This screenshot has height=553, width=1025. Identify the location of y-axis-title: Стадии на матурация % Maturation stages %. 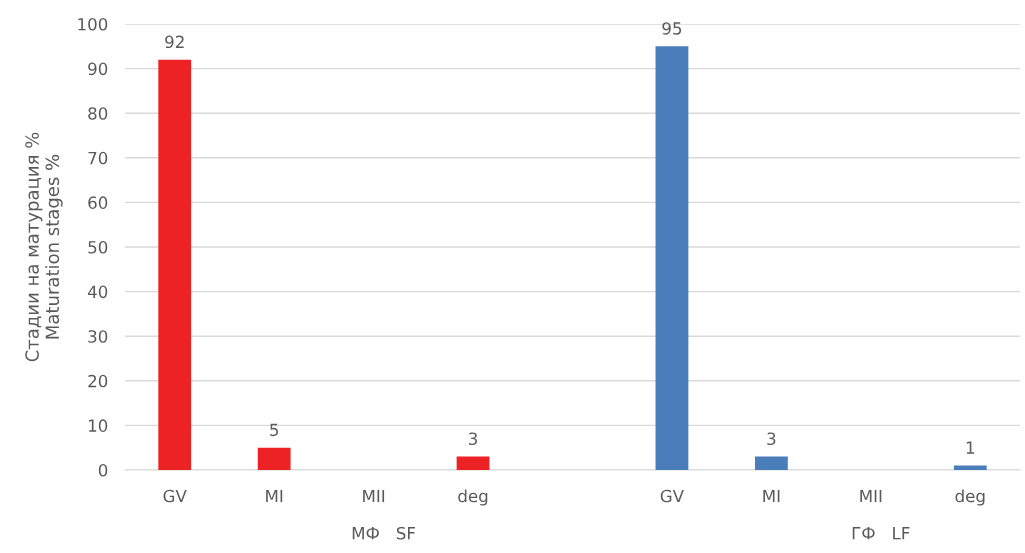
(44, 247).